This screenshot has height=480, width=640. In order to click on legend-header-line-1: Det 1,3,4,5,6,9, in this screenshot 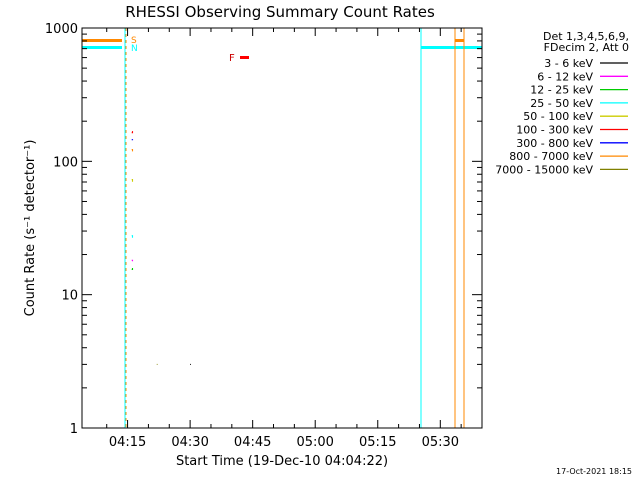, I will do `click(586, 36)`.